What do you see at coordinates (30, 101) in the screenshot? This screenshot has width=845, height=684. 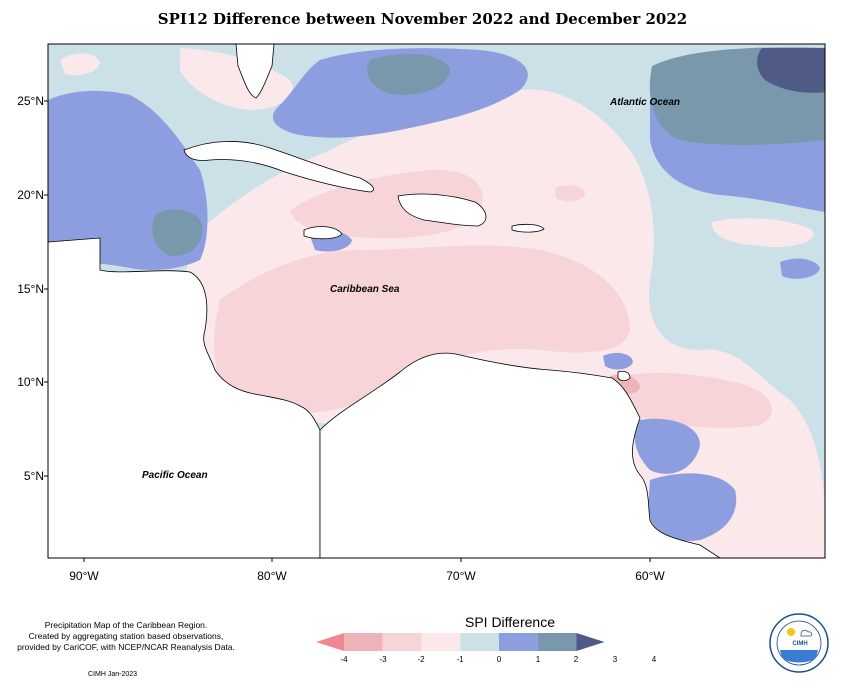 I see `latitude-label-25n: 25°N` at bounding box center [30, 101].